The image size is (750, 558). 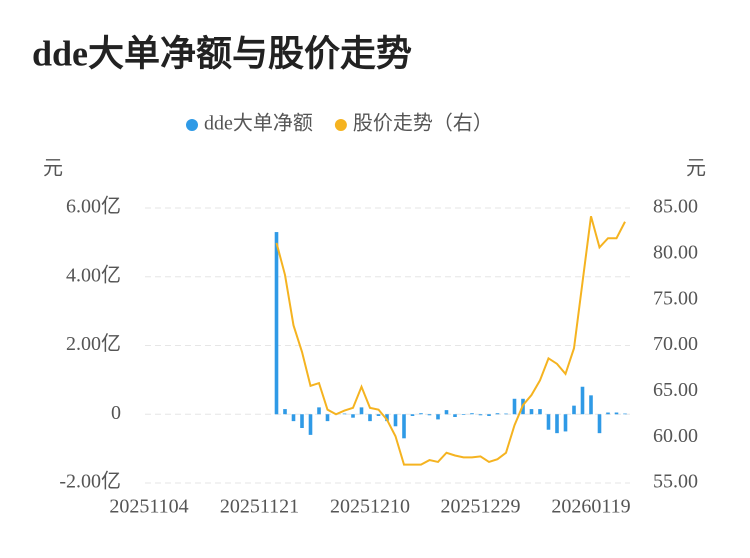 What do you see at coordinates (259, 507) in the screenshot?
I see `x-tick-label: 20251121` at bounding box center [259, 507].